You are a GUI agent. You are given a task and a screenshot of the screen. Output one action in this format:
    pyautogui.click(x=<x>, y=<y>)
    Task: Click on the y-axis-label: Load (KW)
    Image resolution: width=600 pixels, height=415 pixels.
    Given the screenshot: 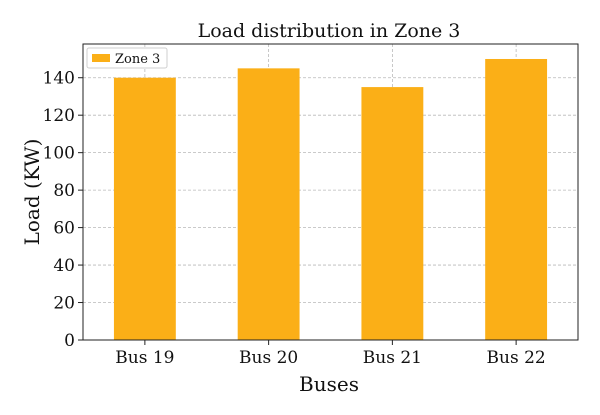 What is the action you would take?
    pyautogui.click(x=32, y=192)
    